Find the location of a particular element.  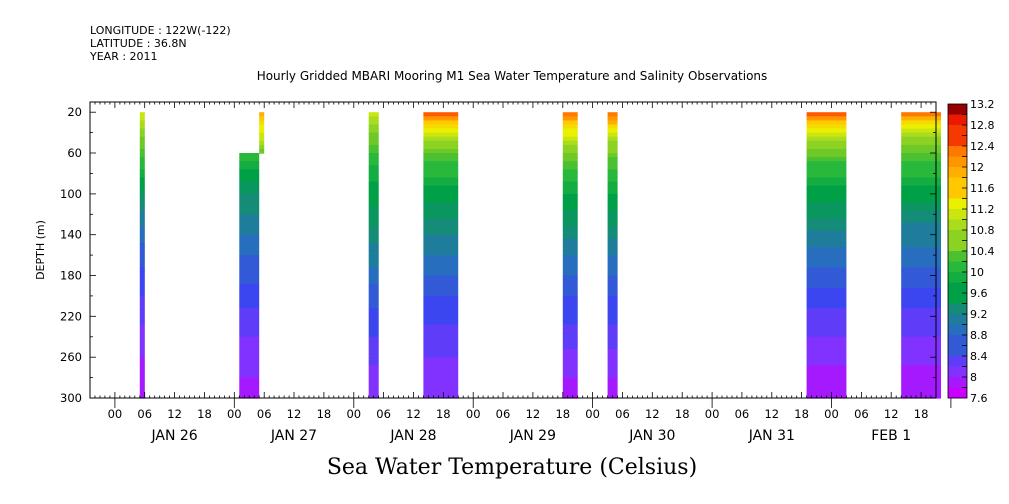

x-tick-label: 12 is located at coordinates (294, 414).